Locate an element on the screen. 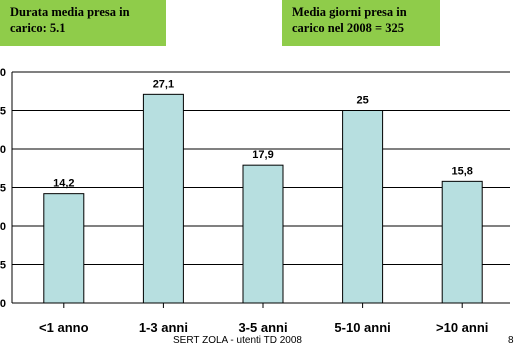 The height and width of the screenshot is (349, 518). data-label: 14,2 is located at coordinates (63, 184).